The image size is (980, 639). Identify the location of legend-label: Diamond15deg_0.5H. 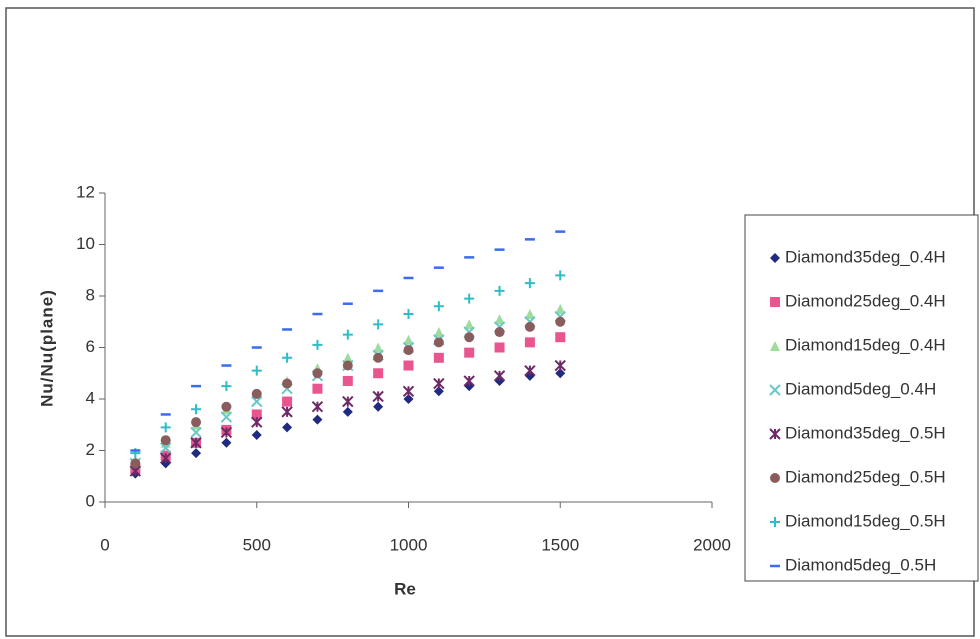
(865, 520).